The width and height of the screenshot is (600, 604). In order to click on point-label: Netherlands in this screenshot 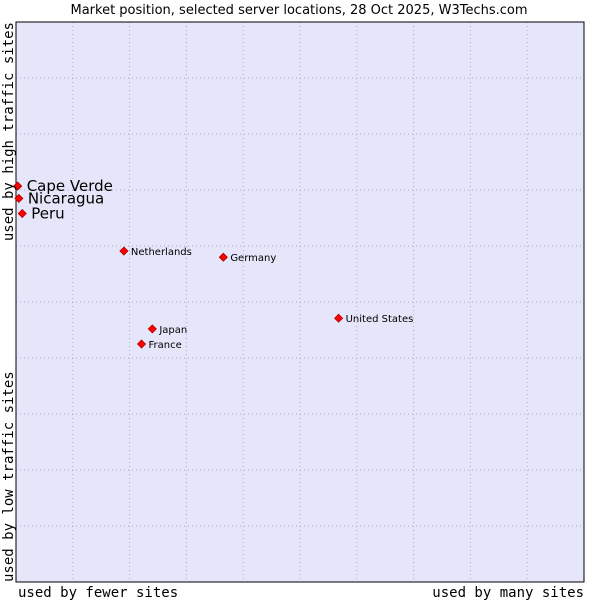, I will do `click(161, 252)`.